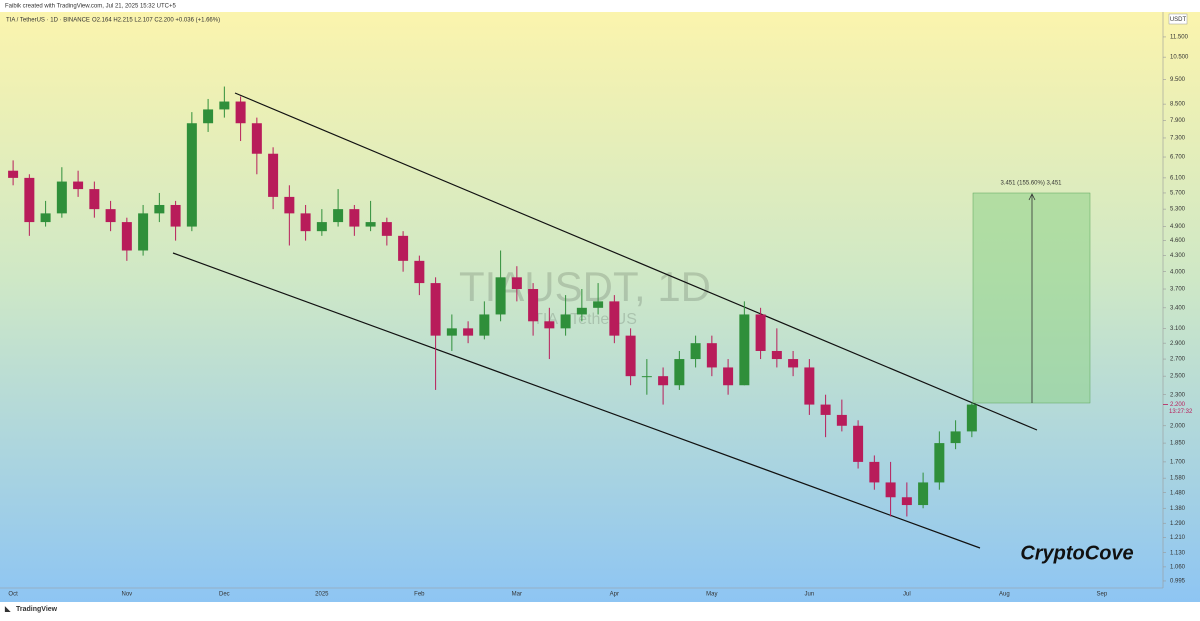  I want to click on brand: TradingView, so click(37, 609).